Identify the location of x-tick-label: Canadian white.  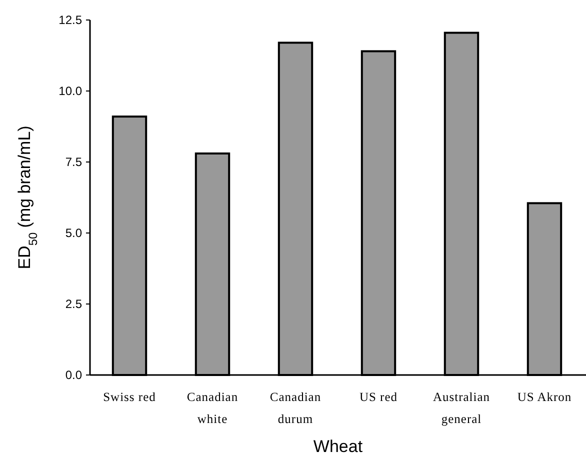
(212, 408).